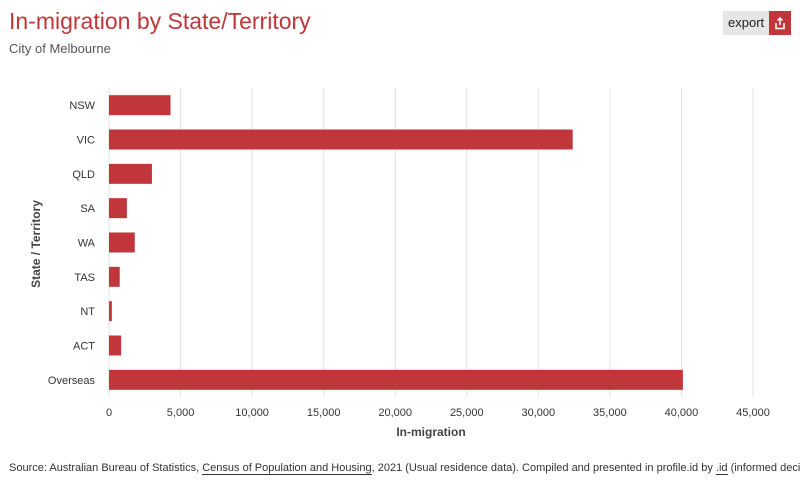 This screenshot has width=800, height=487. I want to click on x-tick-label: 45,000, so click(753, 413).